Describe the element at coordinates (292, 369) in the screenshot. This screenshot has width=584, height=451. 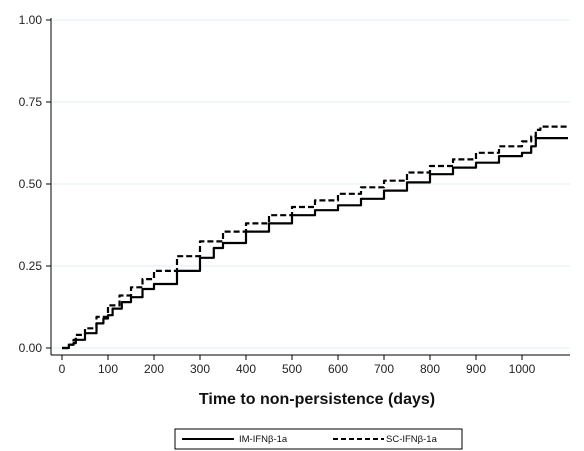
I see `x-tick-label: 500` at that location.